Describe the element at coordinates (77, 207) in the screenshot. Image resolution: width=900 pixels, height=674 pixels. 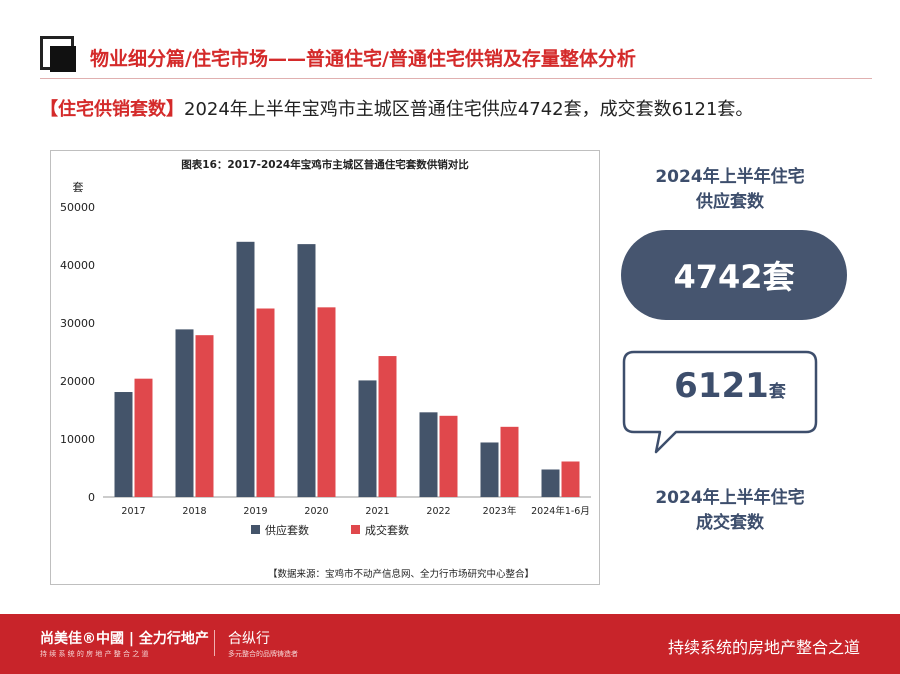
I see `y-tick-label: 50000` at that location.